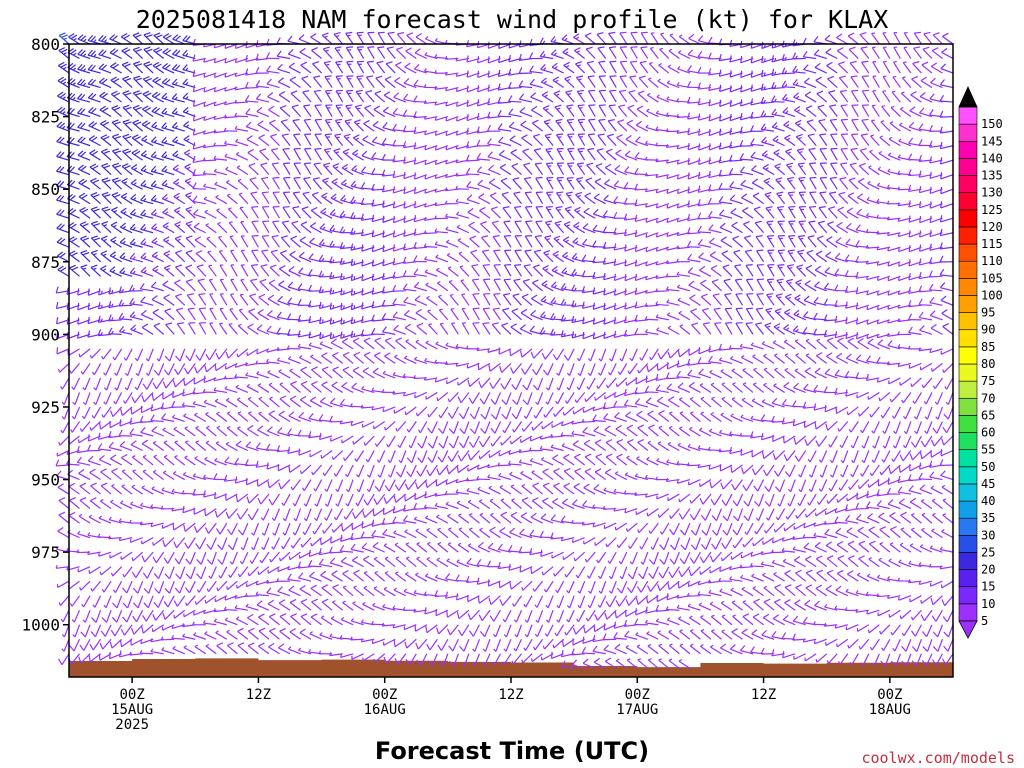 The width and height of the screenshot is (1024, 768). Describe the element at coordinates (510, 695) in the screenshot. I see `x-tick-label: 12Z` at that location.